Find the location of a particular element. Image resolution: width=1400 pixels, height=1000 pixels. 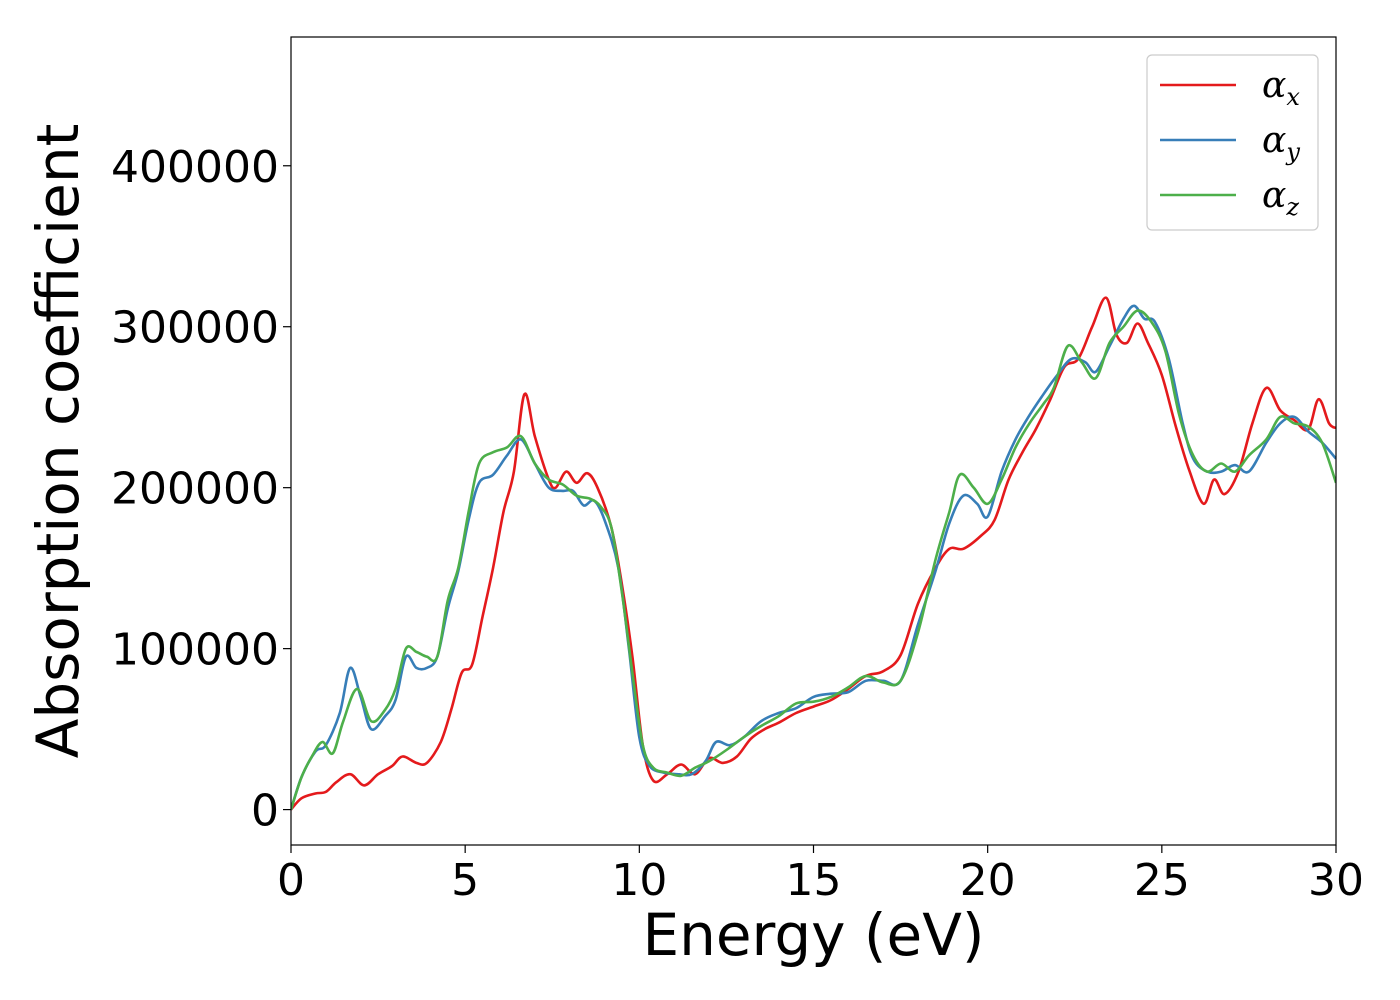

y-axis-ticks: 0 100000 200000 300000 400000 is located at coordinates (201, 489).